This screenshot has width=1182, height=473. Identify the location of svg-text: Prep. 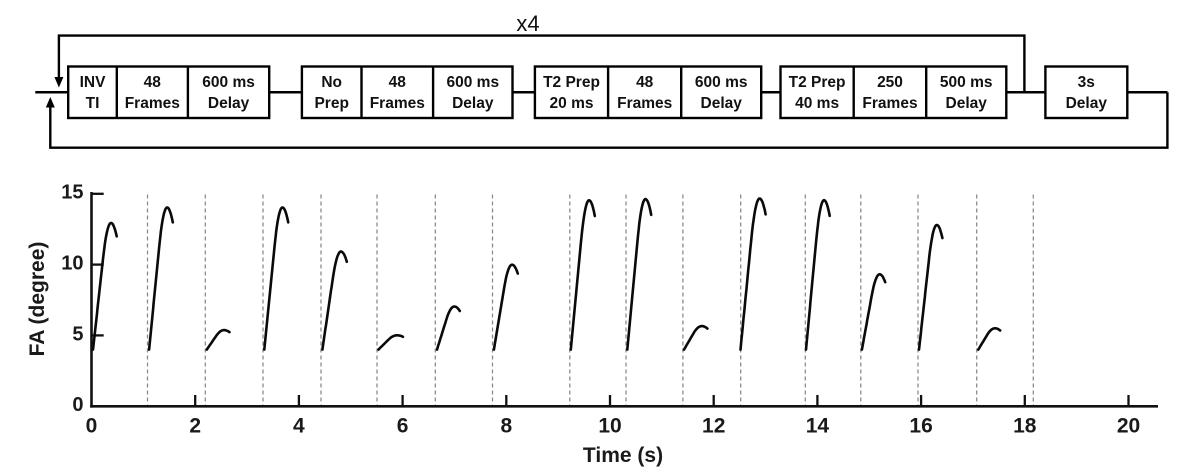
(331, 103).